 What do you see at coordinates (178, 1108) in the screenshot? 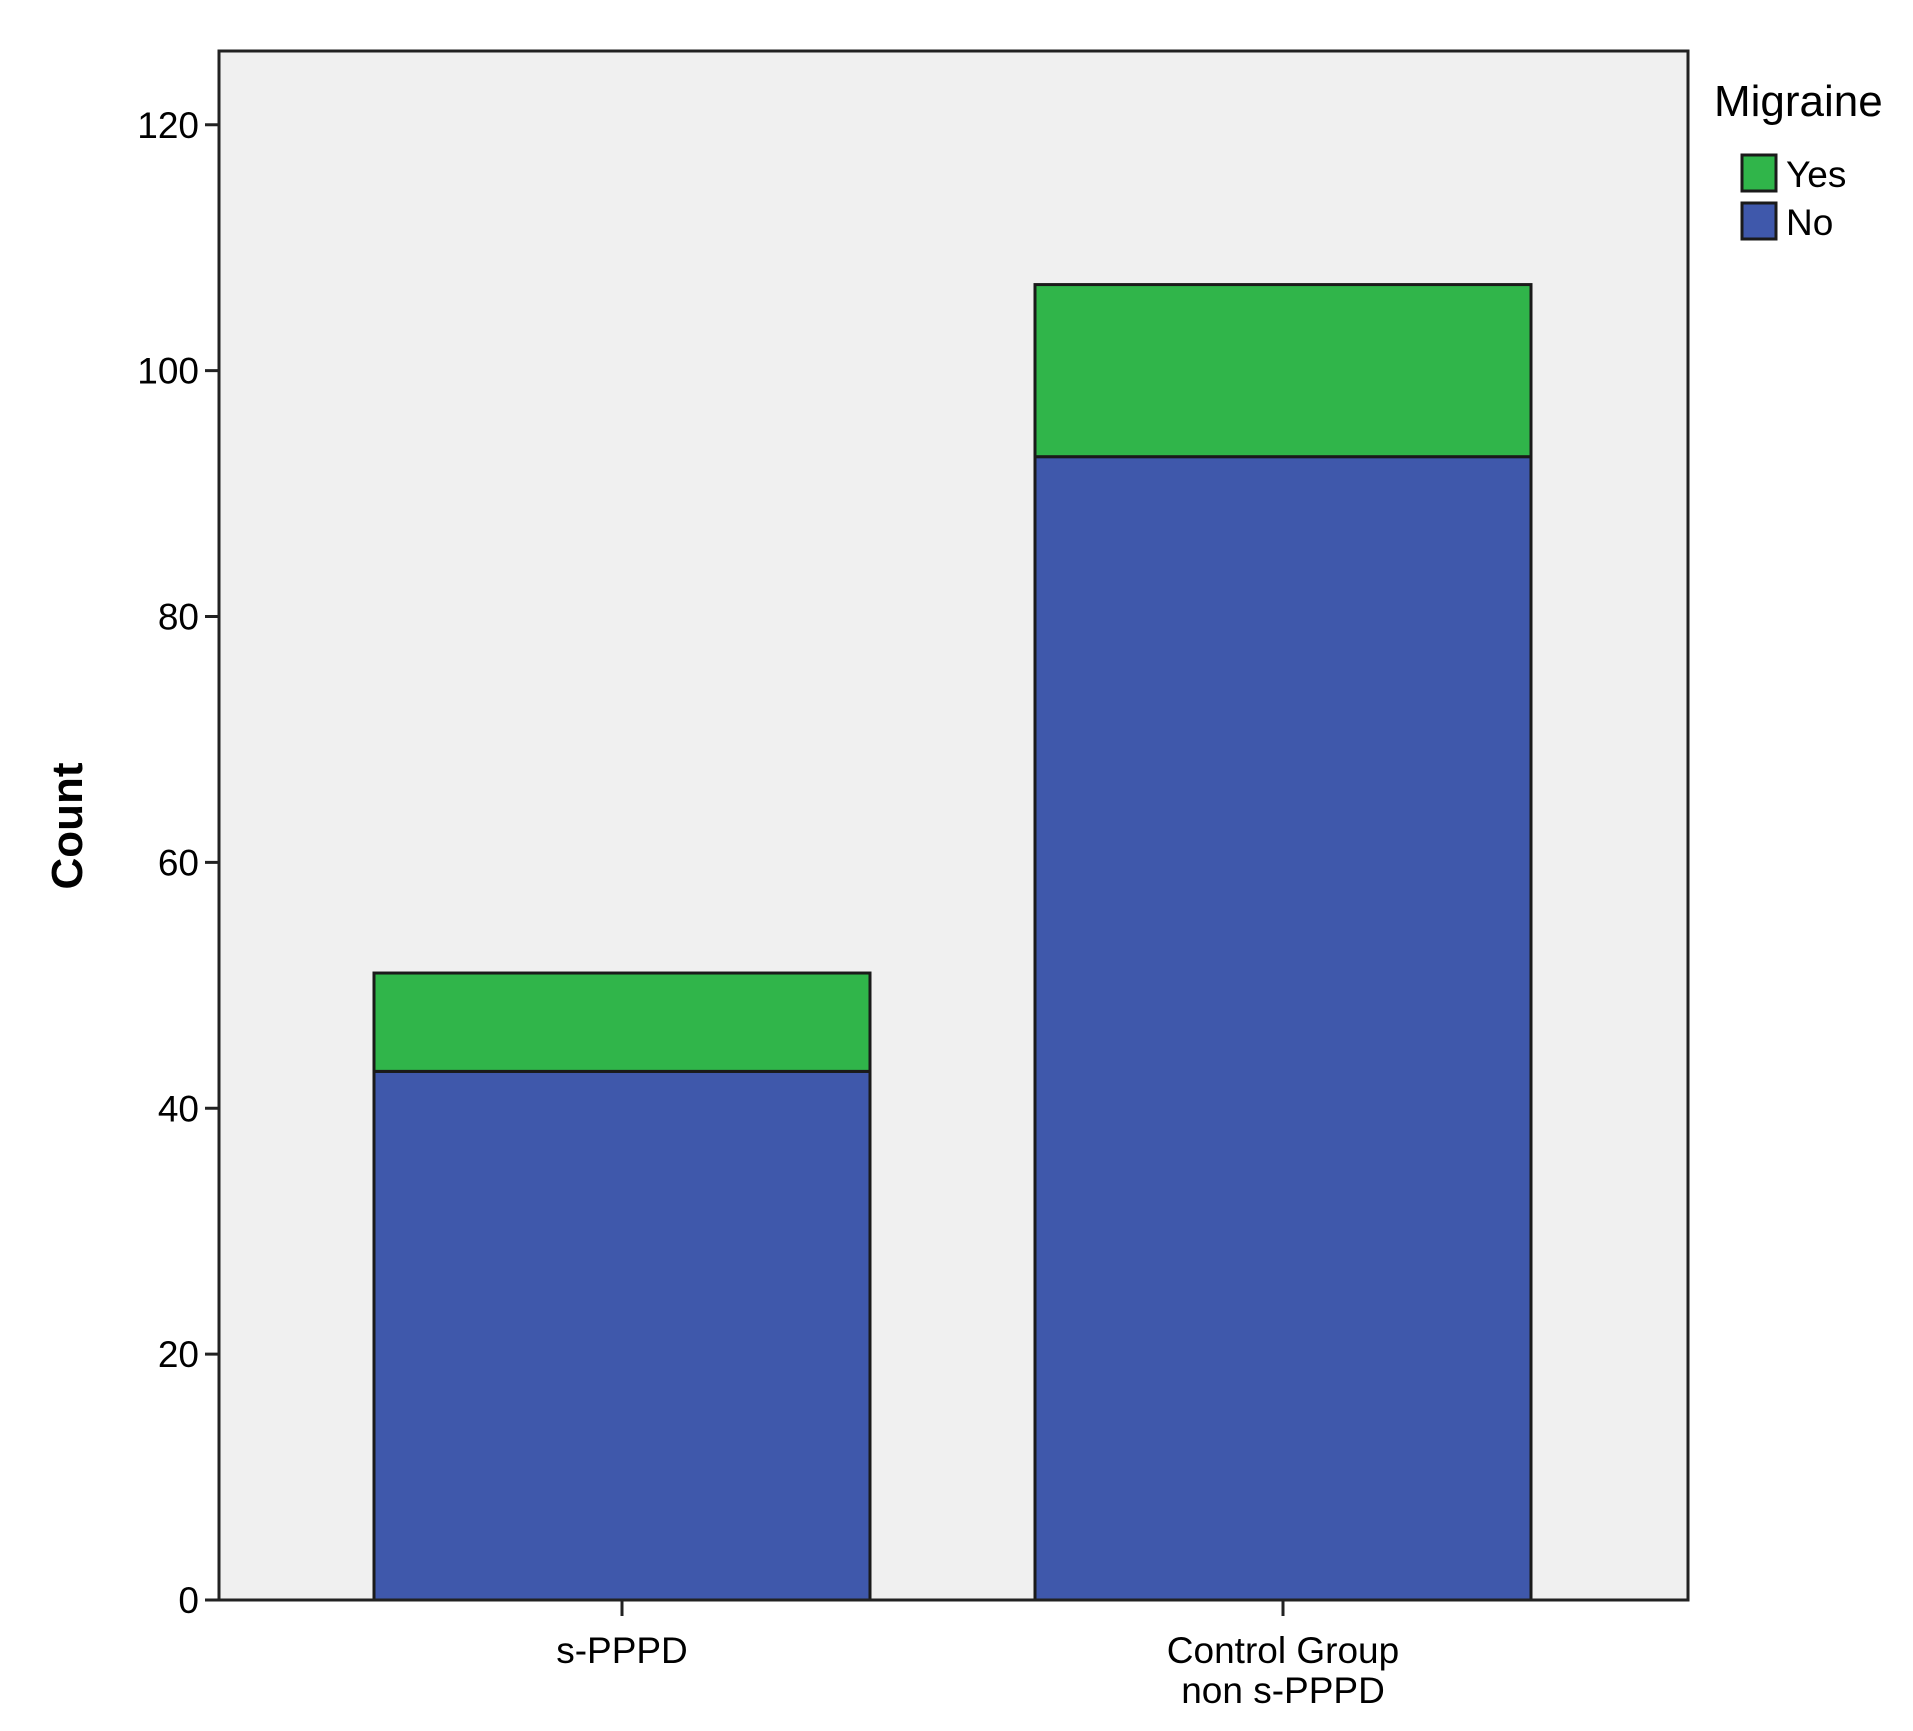
I see `y-tick-label: 40` at bounding box center [178, 1108].